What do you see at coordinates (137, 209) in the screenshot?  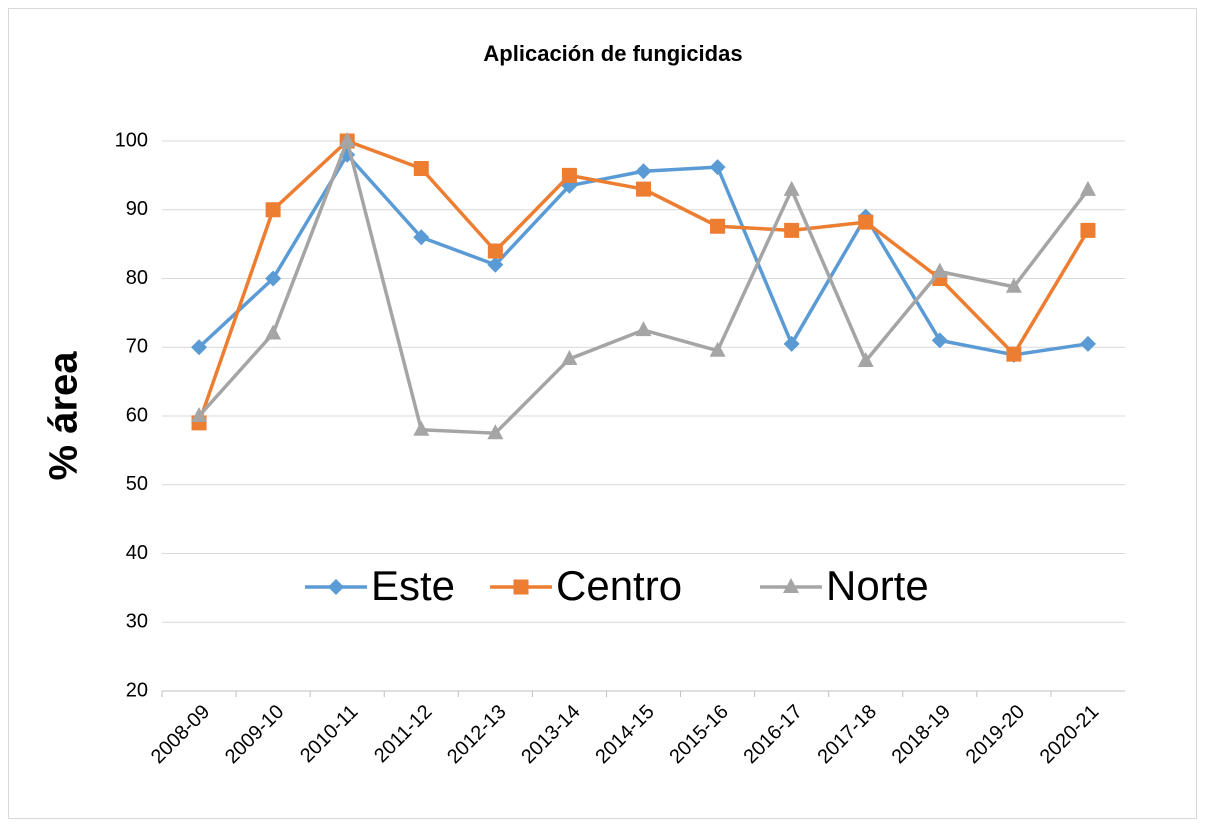 I see `y-tick-label: 90` at bounding box center [137, 209].